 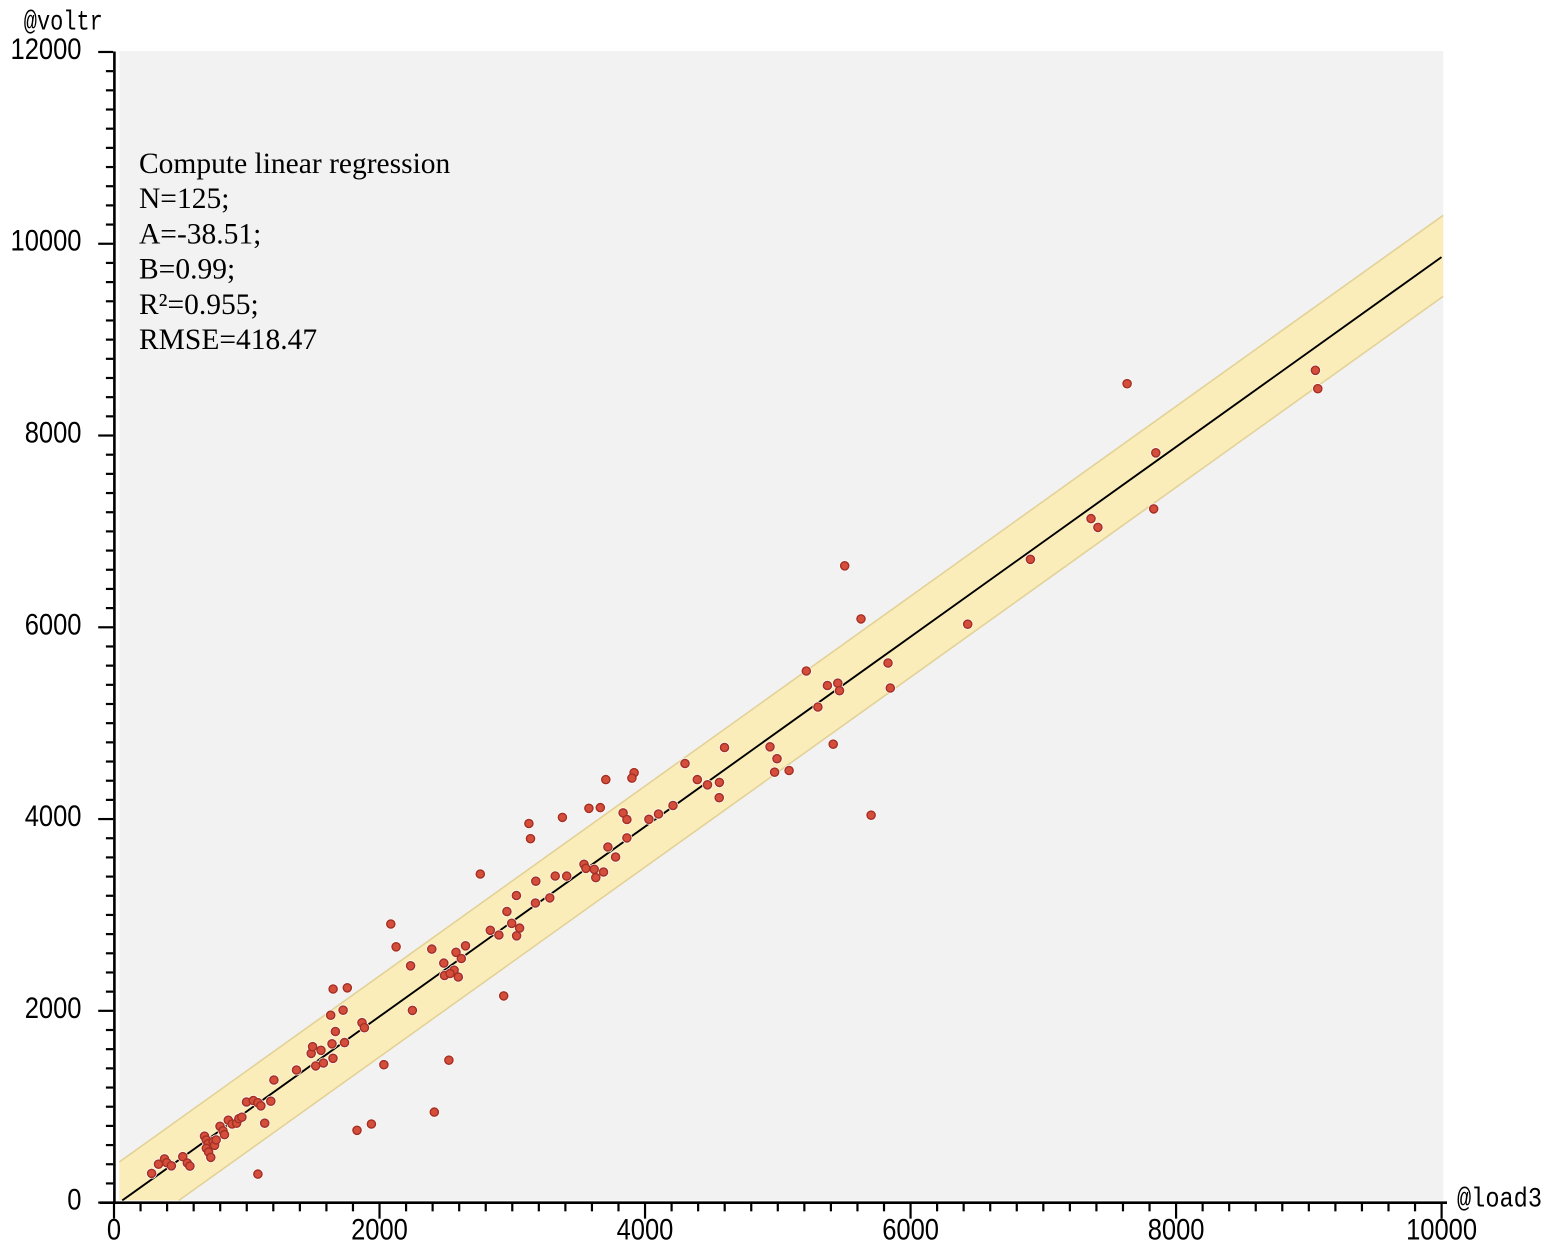 What do you see at coordinates (295, 164) in the screenshot?
I see `svg-text: Compute linear regression` at bounding box center [295, 164].